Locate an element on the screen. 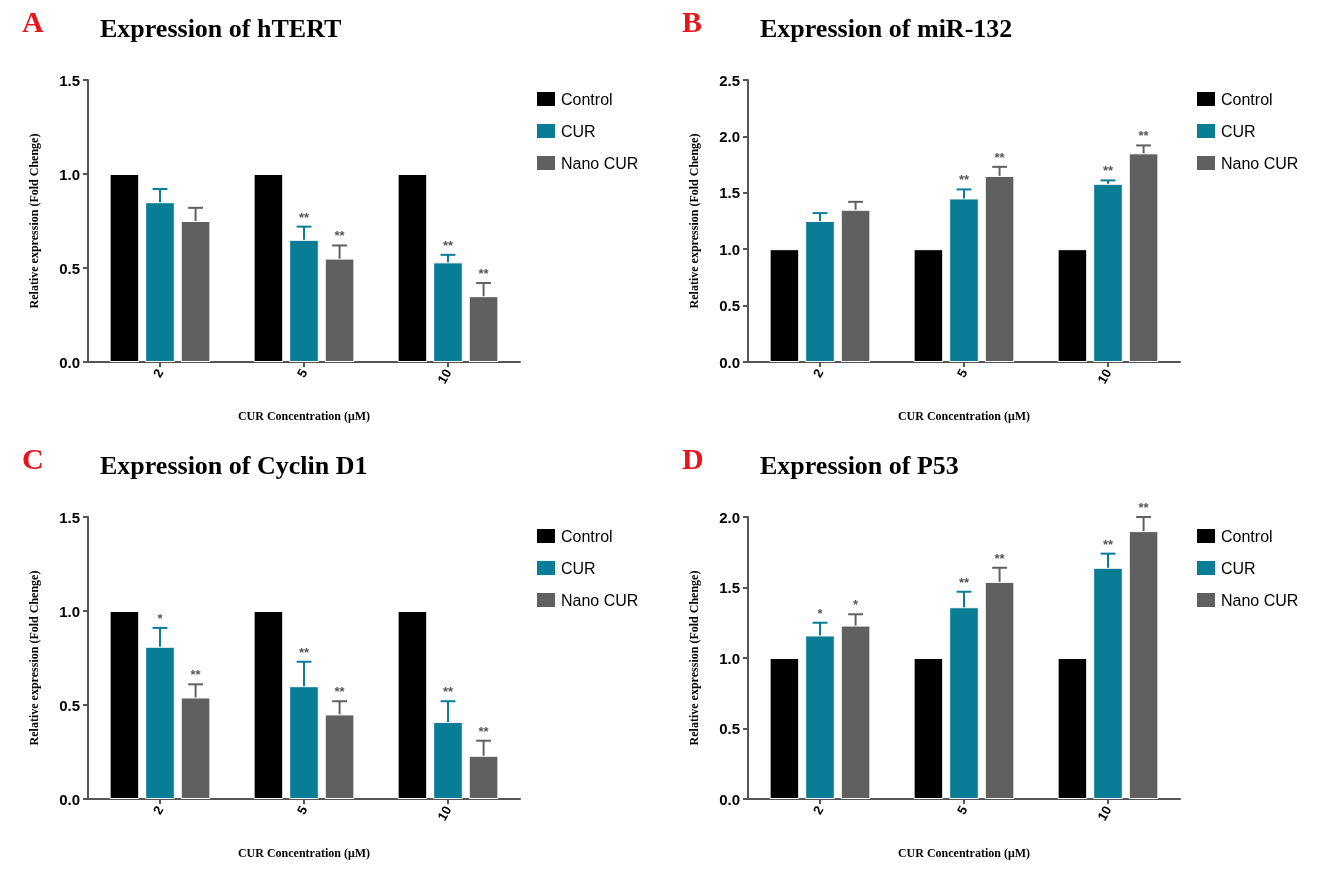 The height and width of the screenshot is (875, 1320). text: B is located at coordinates (692, 21).